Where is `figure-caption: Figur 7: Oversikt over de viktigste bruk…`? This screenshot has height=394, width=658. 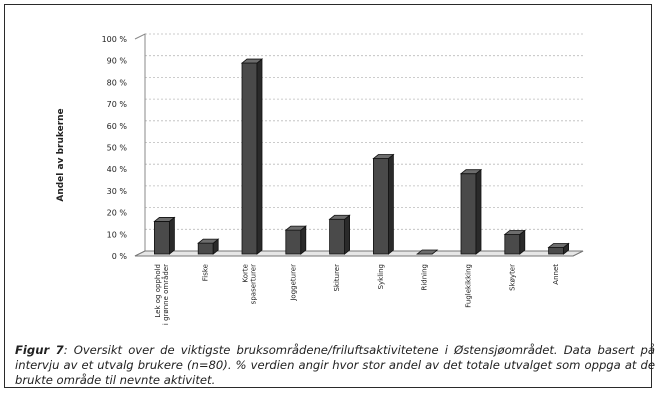 figure-caption: Figur 7: Oversikt over de viktigste bruk… is located at coordinates (335, 365).